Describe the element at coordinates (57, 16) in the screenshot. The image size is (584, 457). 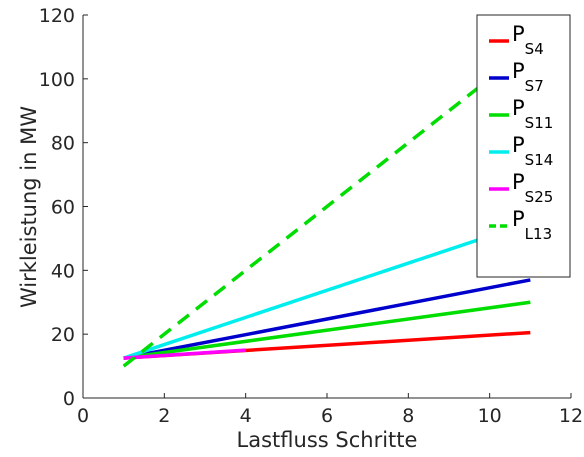
I see `y-tick-label: 120` at that location.